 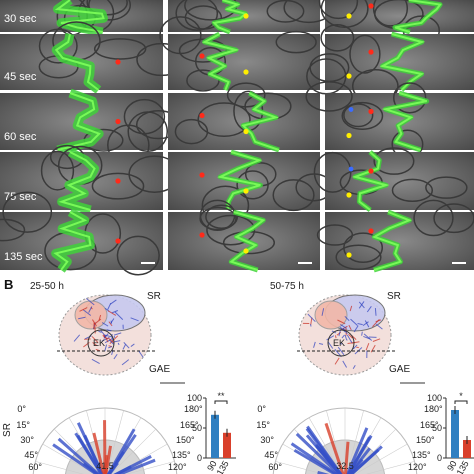 What do you see at coordinates (429, 425) in the screenshot?
I see `angle-label: 165°` at bounding box center [429, 425].